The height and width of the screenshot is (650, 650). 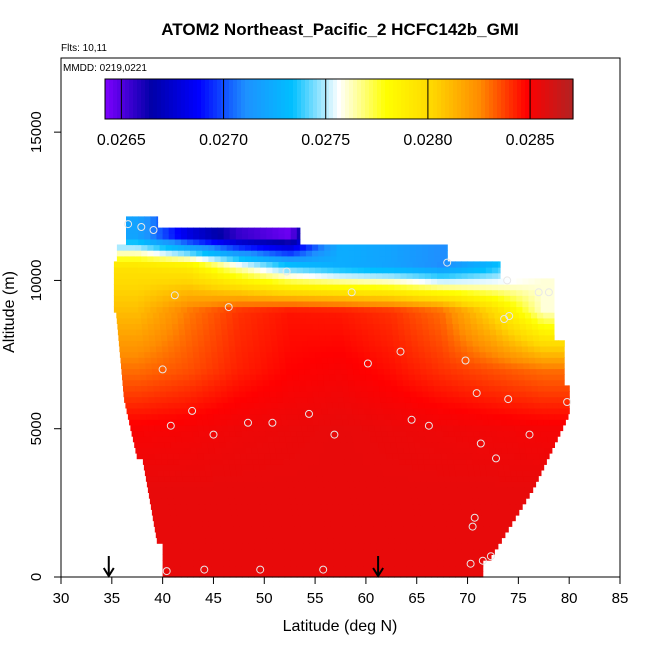 I want to click on y-tick-label: 15000, so click(x=36, y=132).